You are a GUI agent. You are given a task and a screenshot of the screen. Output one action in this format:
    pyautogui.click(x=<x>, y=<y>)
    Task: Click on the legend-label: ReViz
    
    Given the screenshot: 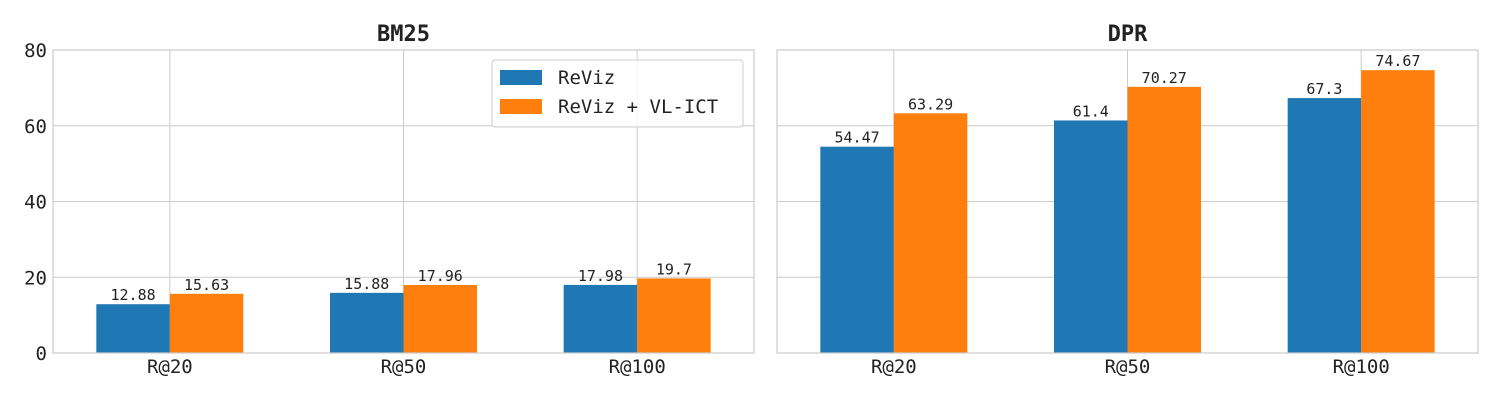 What is the action you would take?
    pyautogui.click(x=586, y=78)
    